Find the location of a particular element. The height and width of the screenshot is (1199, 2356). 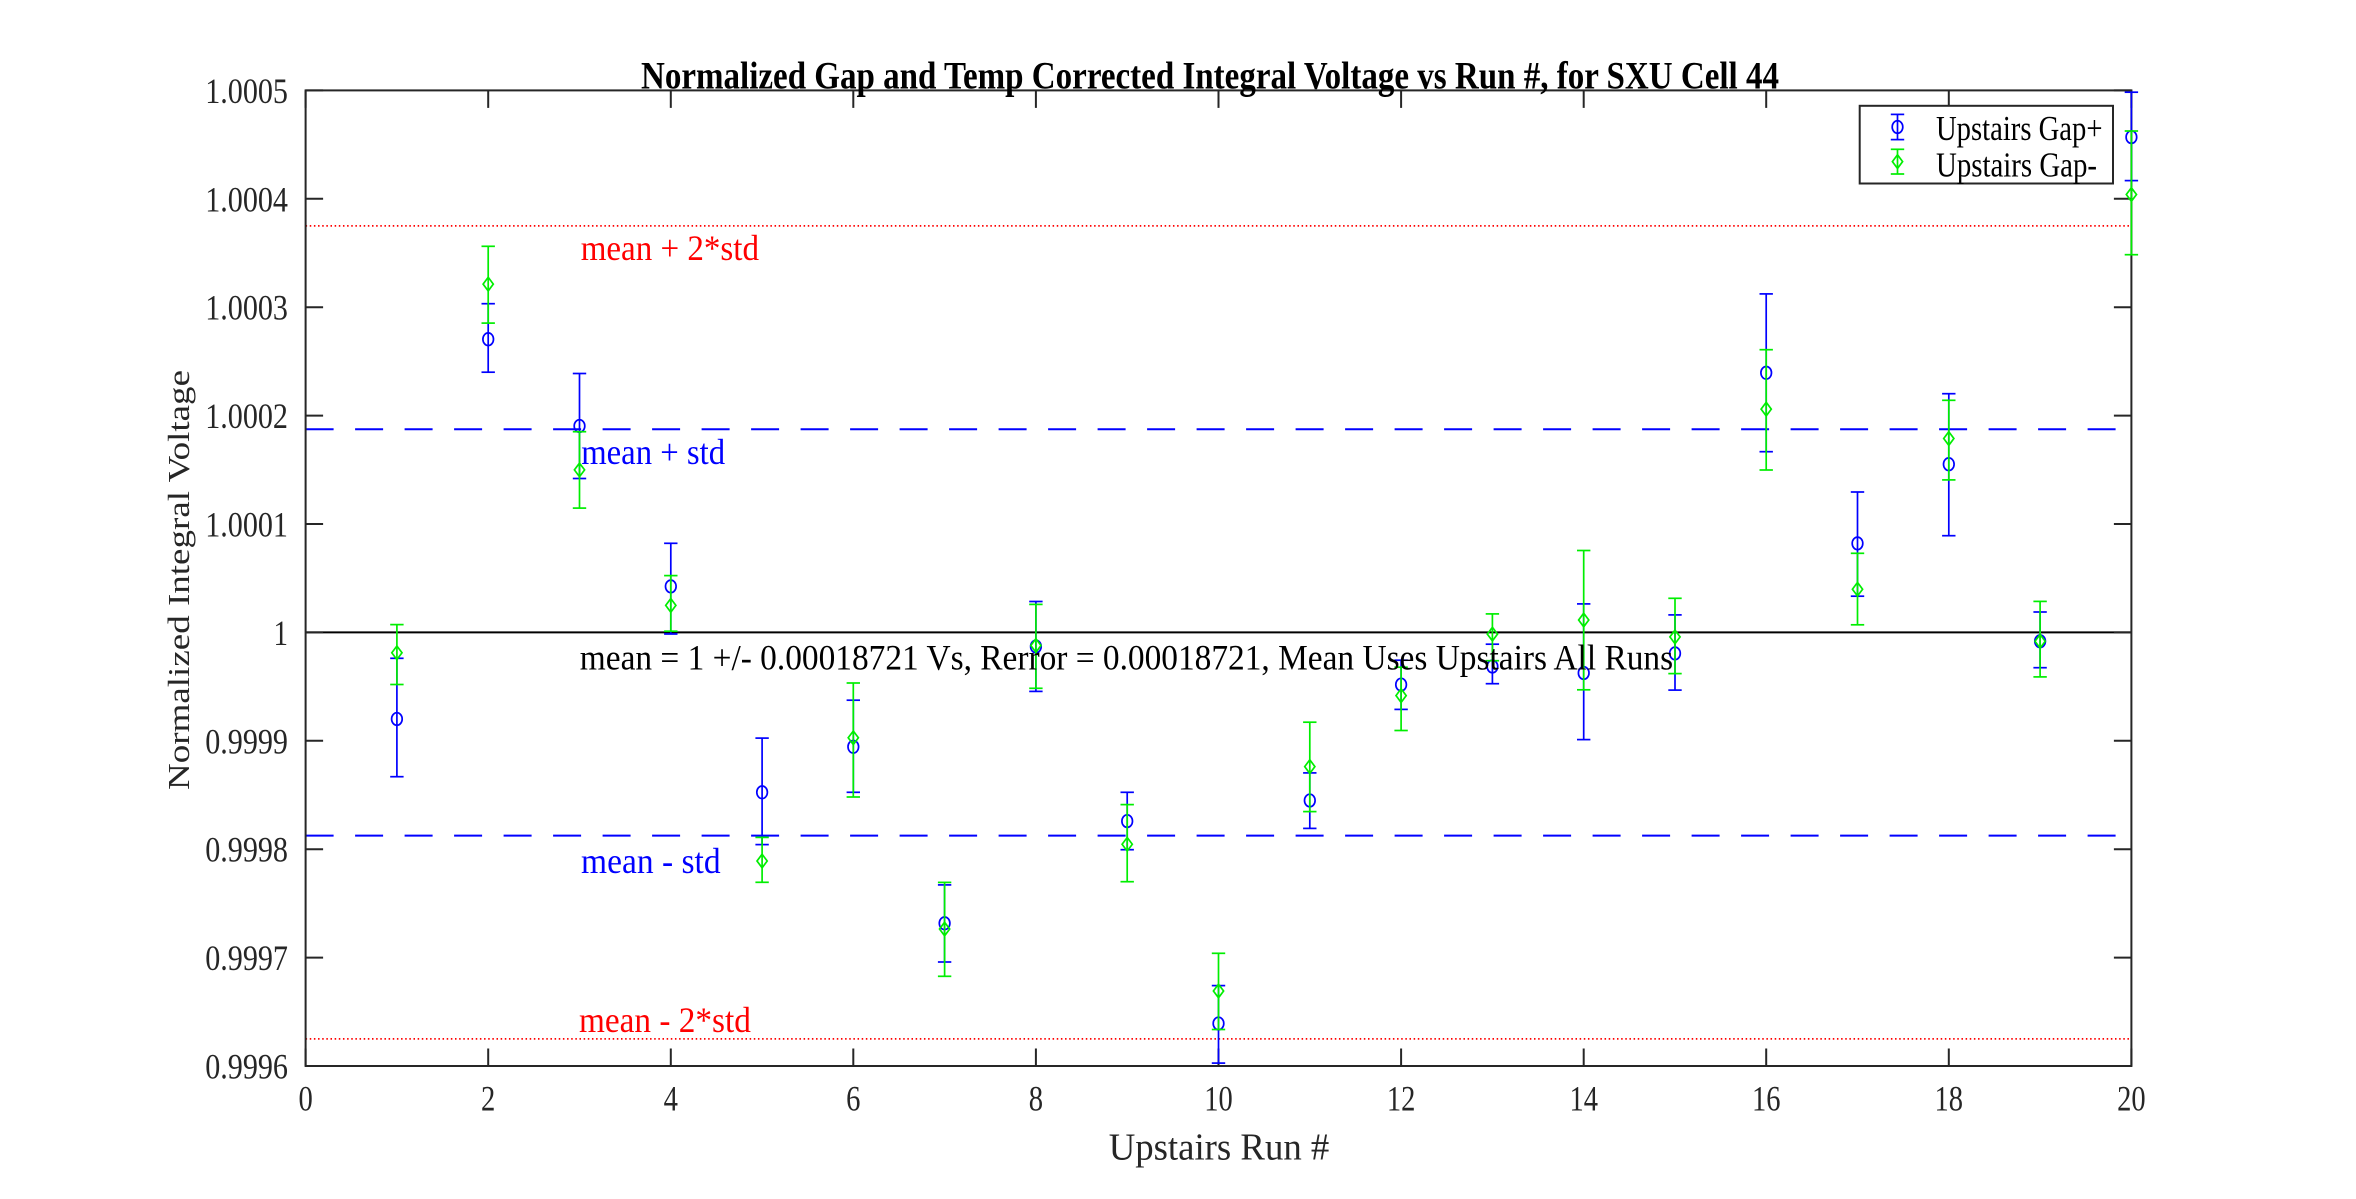

svg-text: 1.0002 is located at coordinates (246, 416).